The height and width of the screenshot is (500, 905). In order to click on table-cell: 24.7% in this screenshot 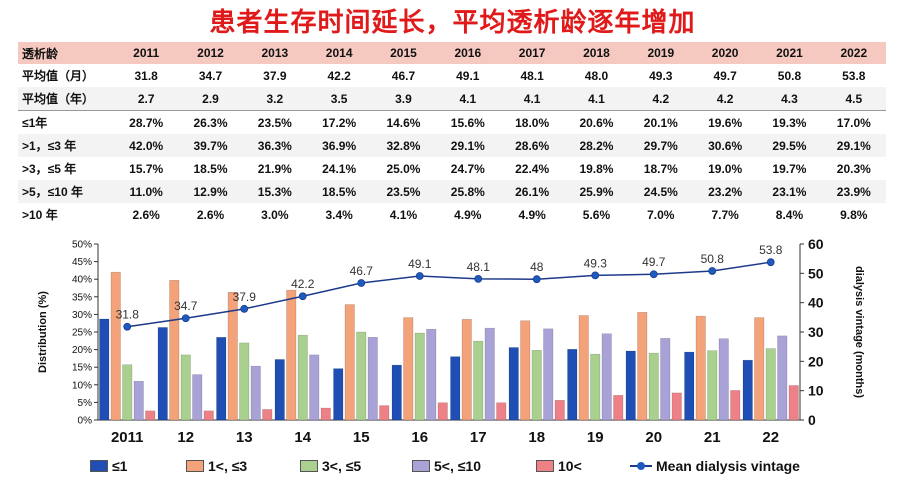, I will do `click(467, 168)`.